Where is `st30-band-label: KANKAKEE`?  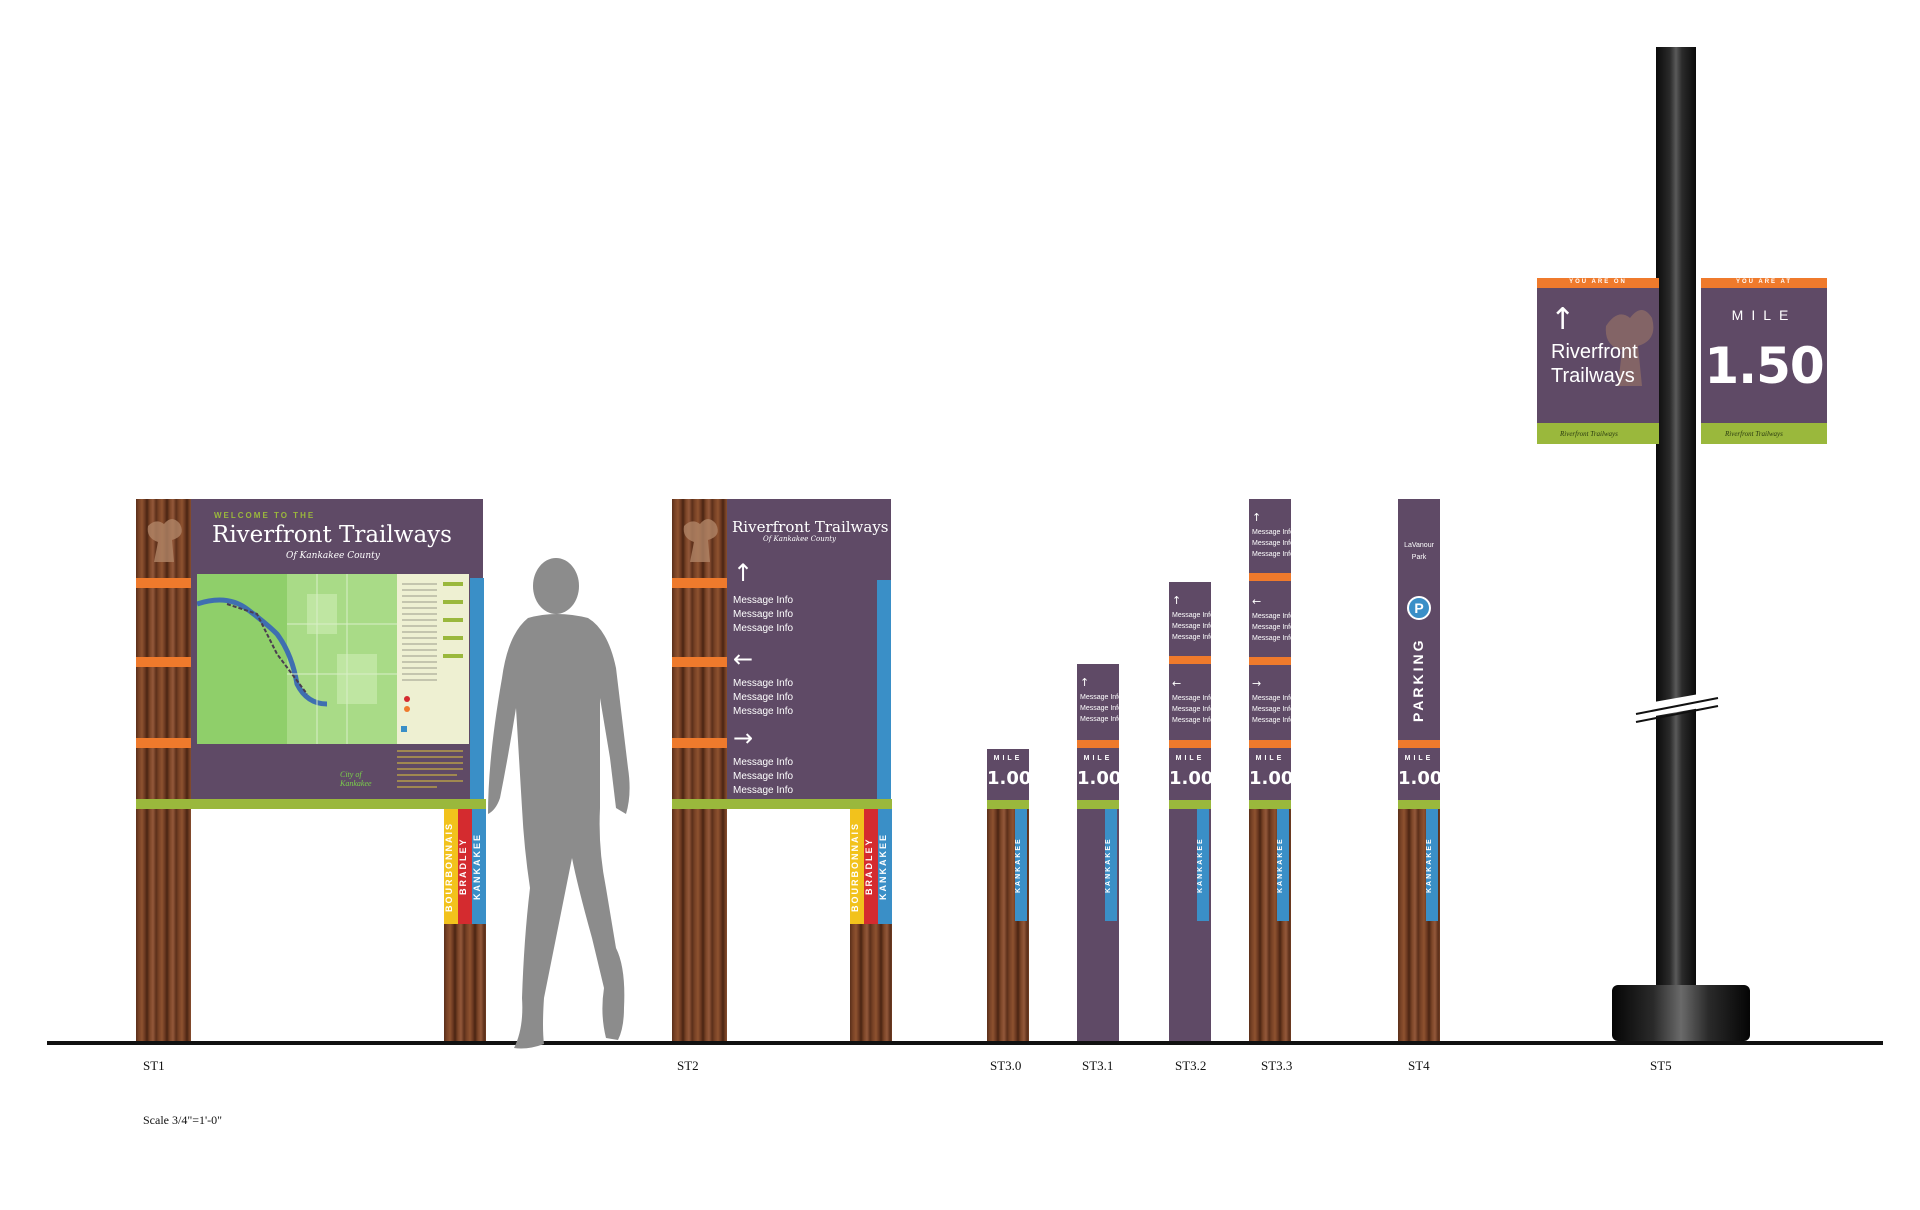
st30-band-label: KANKAKEE is located at coordinates (1018, 865).